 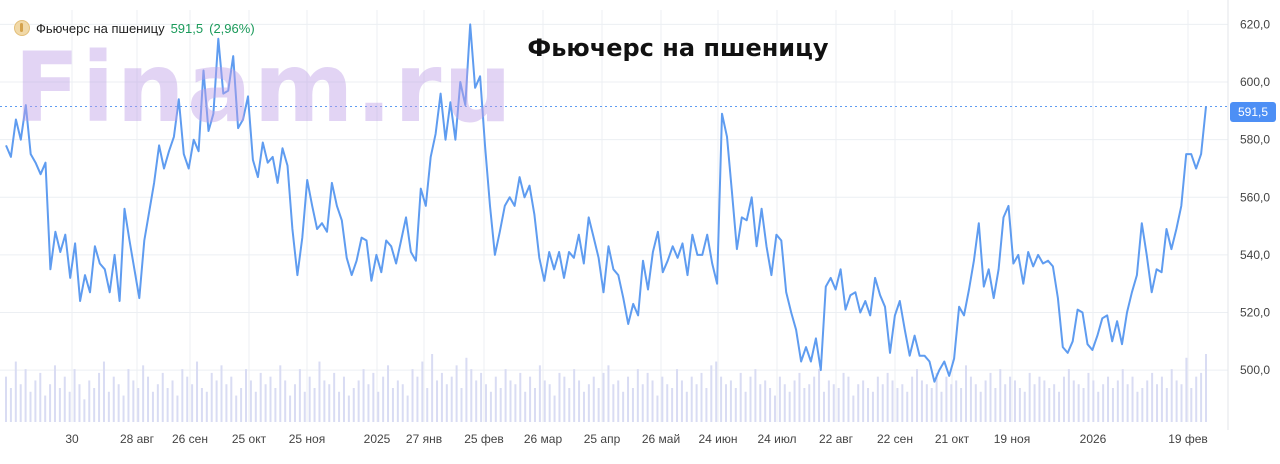 I want to click on x-tick-label: 30, so click(x=72, y=439).